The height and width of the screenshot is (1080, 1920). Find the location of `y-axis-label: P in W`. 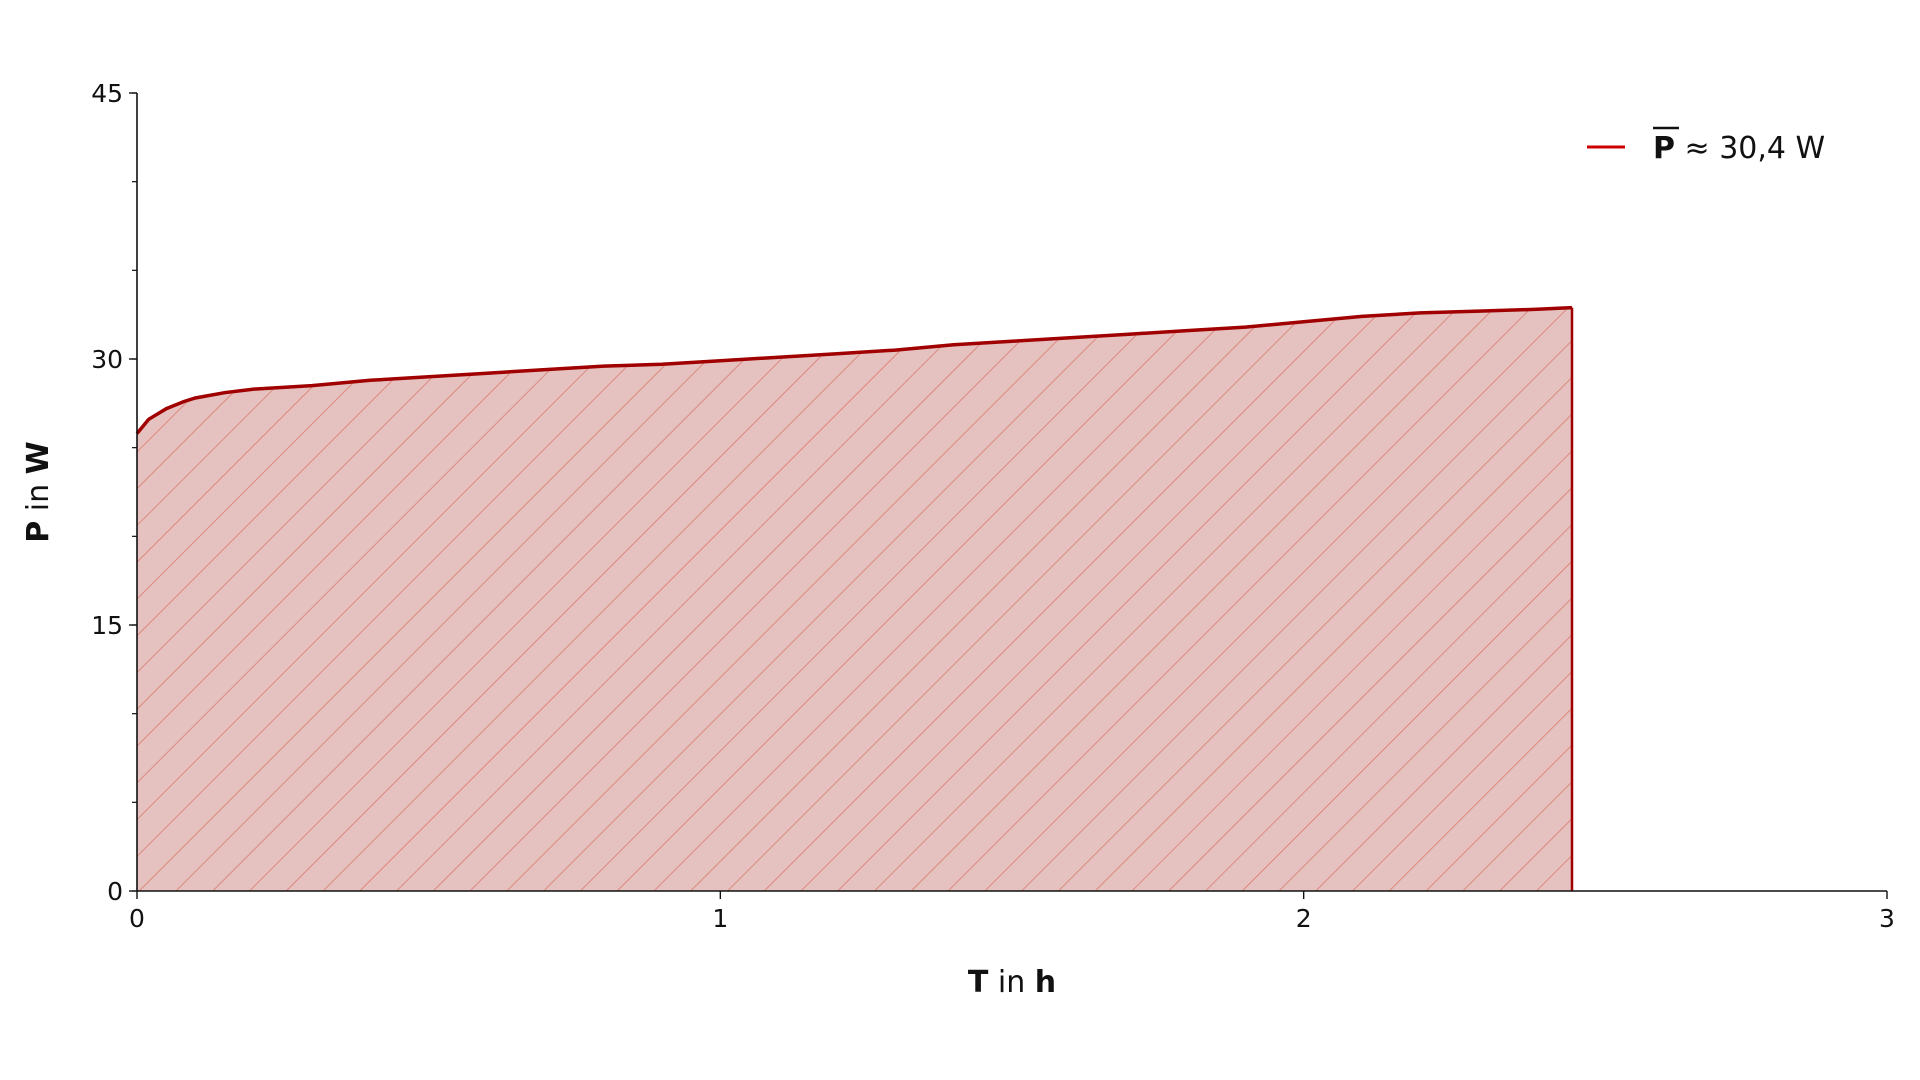

y-axis-label: P in W is located at coordinates (38, 492).